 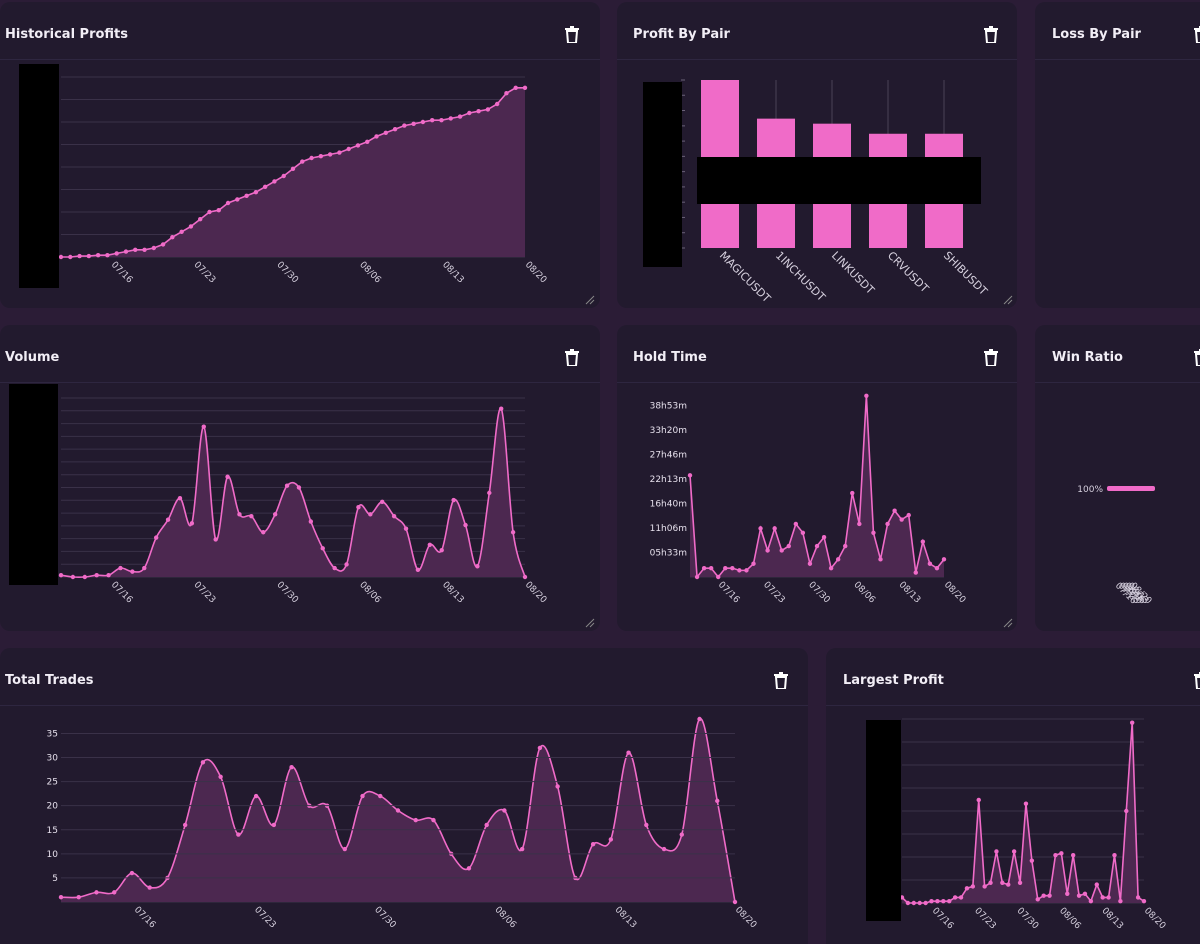 What do you see at coordinates (668, 406) in the screenshot?
I see `y-tick-label: 38h53m` at bounding box center [668, 406].